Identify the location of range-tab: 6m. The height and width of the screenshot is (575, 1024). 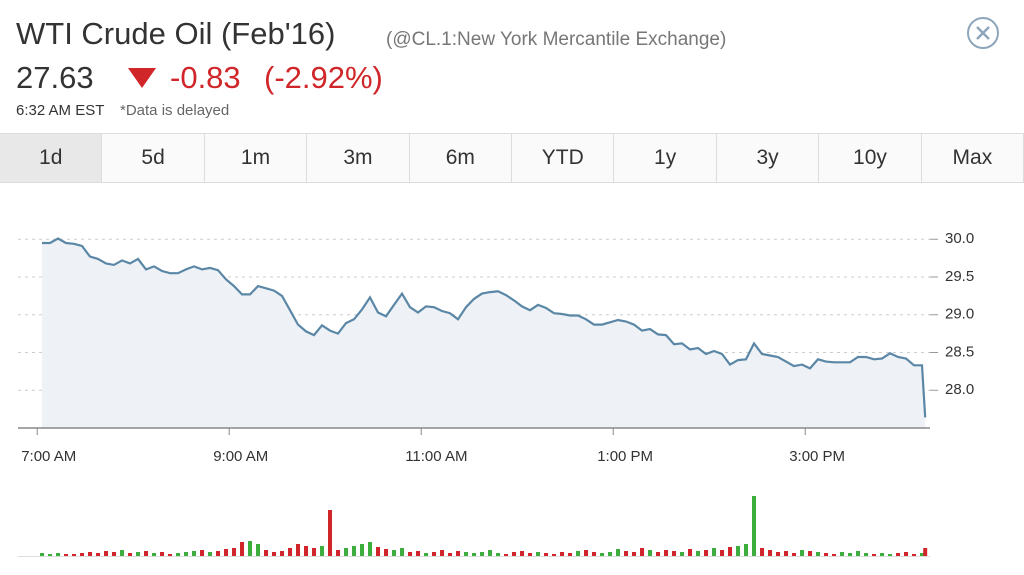
(461, 158).